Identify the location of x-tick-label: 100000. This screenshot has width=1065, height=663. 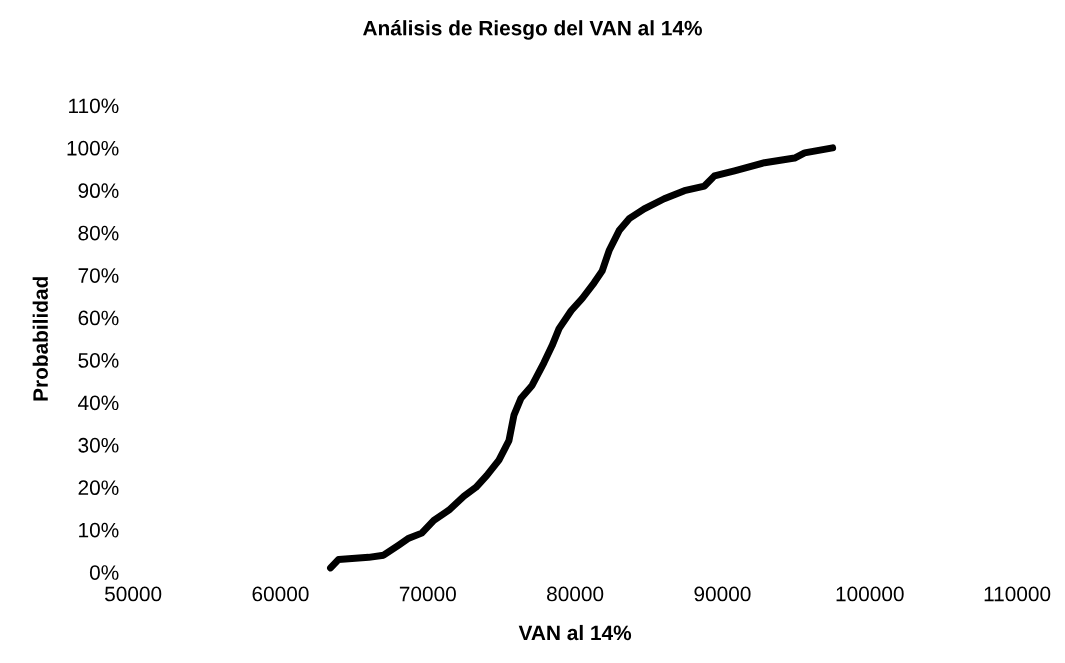
(870, 594).